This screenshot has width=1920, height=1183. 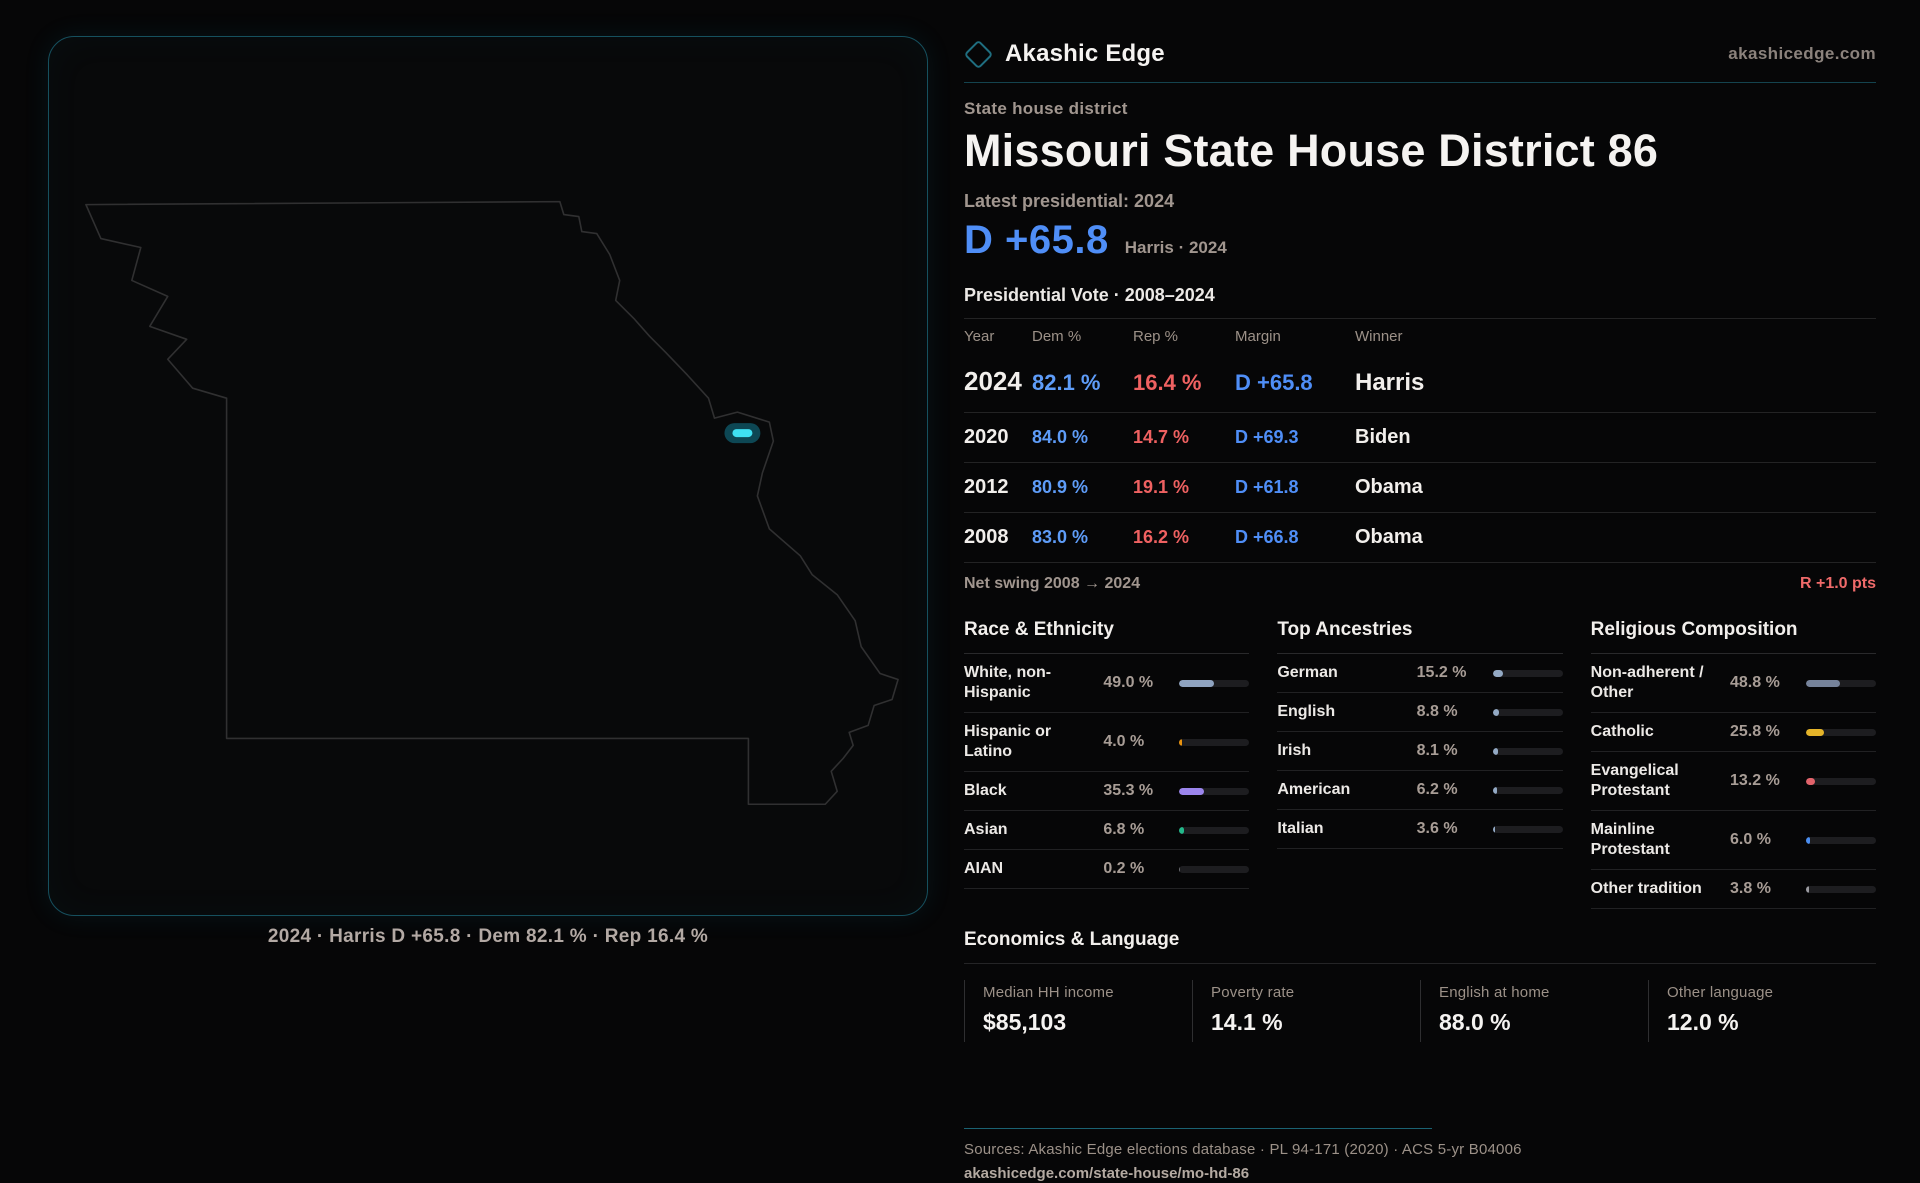 I want to click on diamond-logo-icon, so click(x=978, y=54).